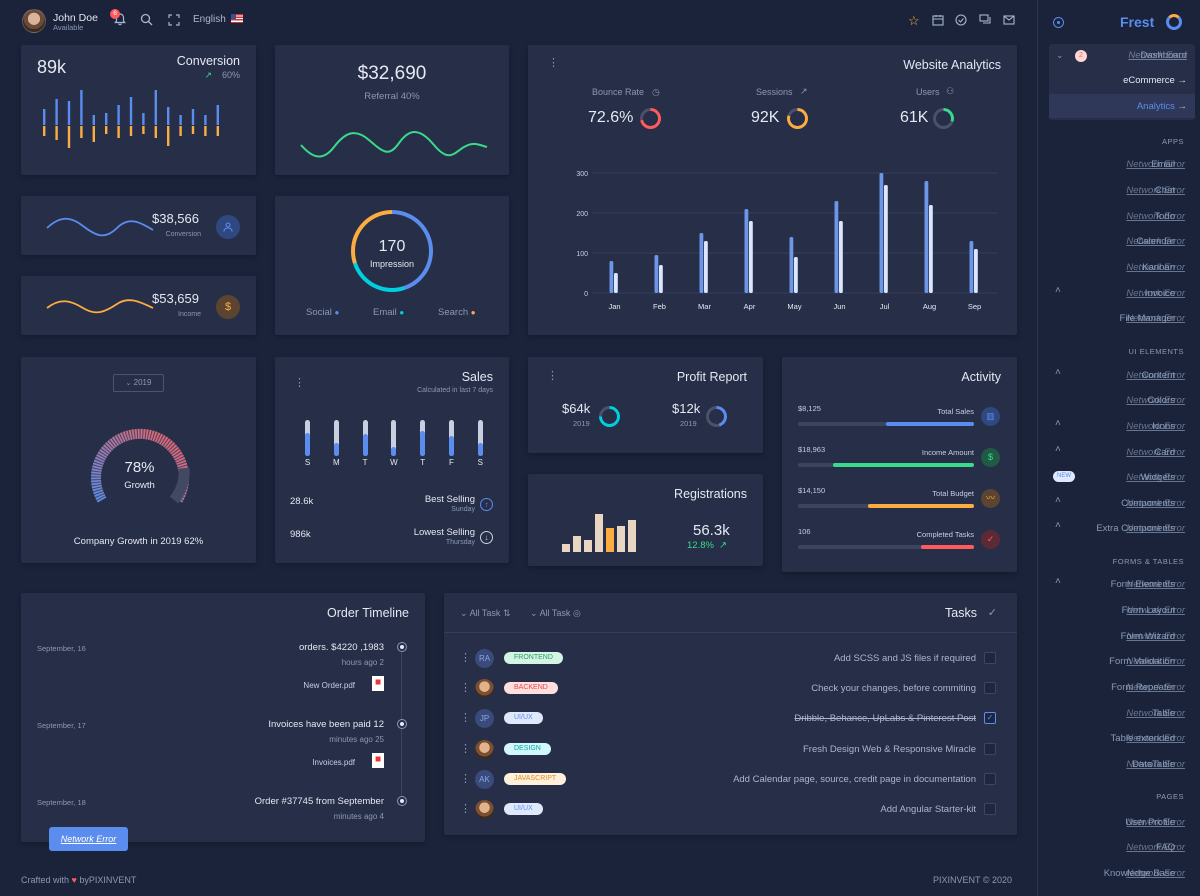 The width and height of the screenshot is (1200, 896). I want to click on filter-dropdown-2: ⌄ All Task ◎, so click(555, 613).